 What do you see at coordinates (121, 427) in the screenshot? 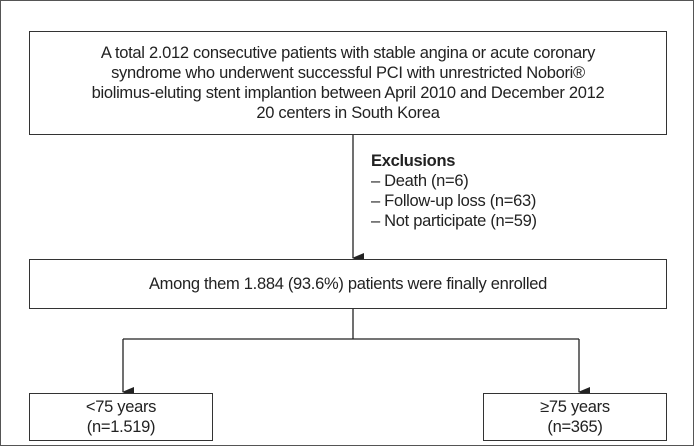
I see `node-text: (n=1.519)` at bounding box center [121, 427].